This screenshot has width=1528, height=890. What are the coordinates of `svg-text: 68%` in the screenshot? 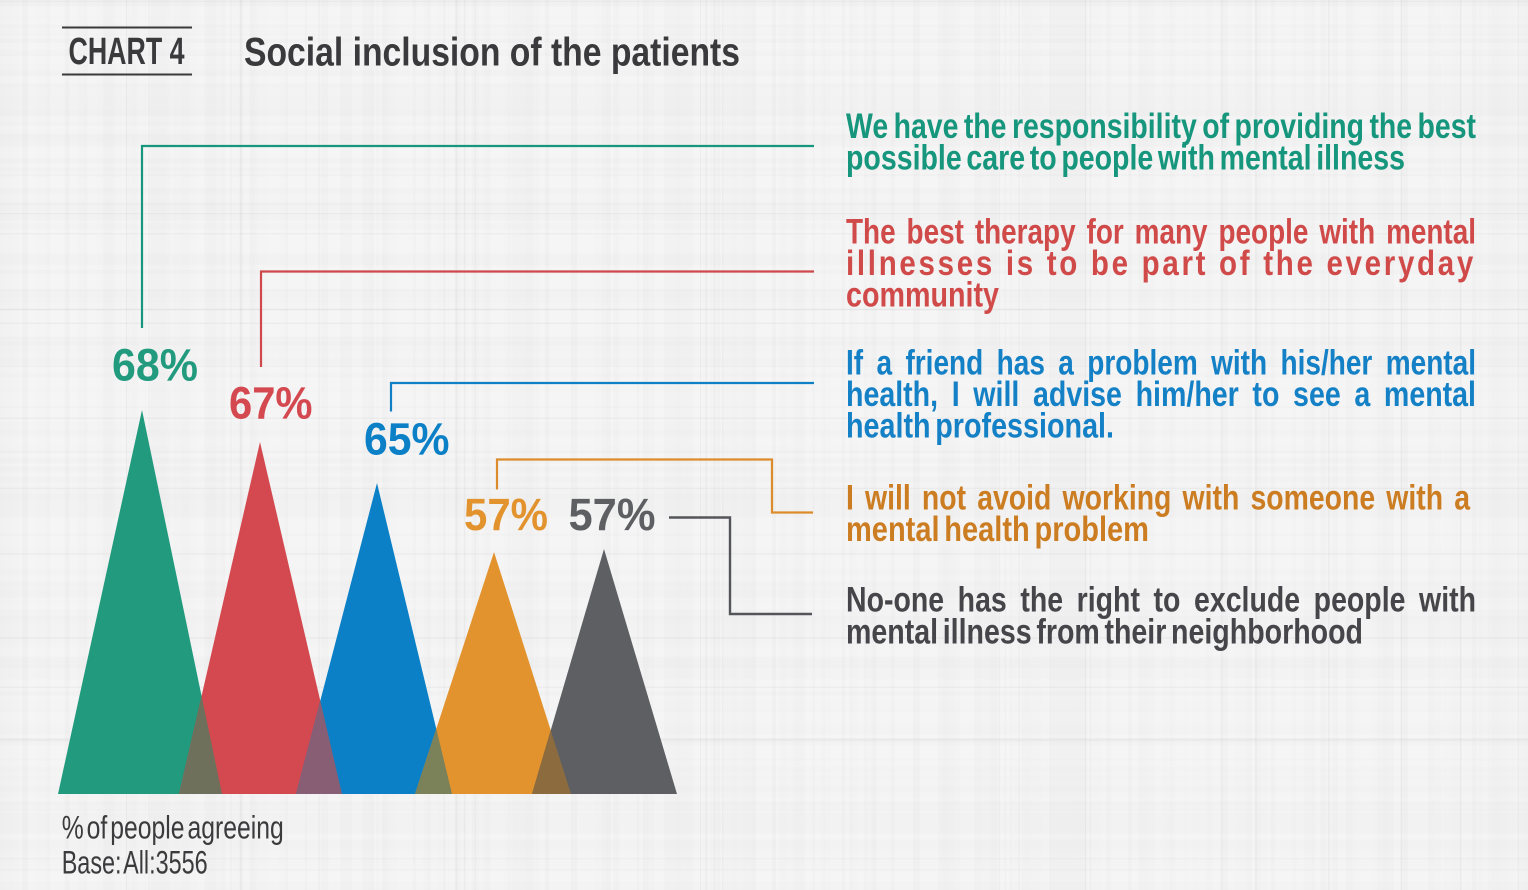 It's located at (155, 365).